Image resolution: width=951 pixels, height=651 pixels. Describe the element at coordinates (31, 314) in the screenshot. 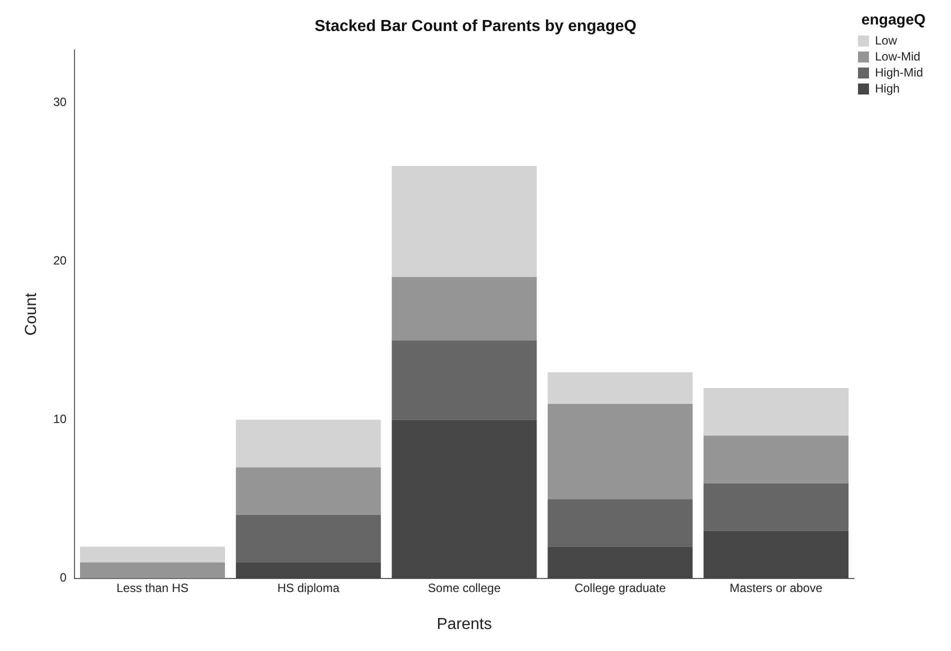

I see `y-axis-title: Count` at that location.